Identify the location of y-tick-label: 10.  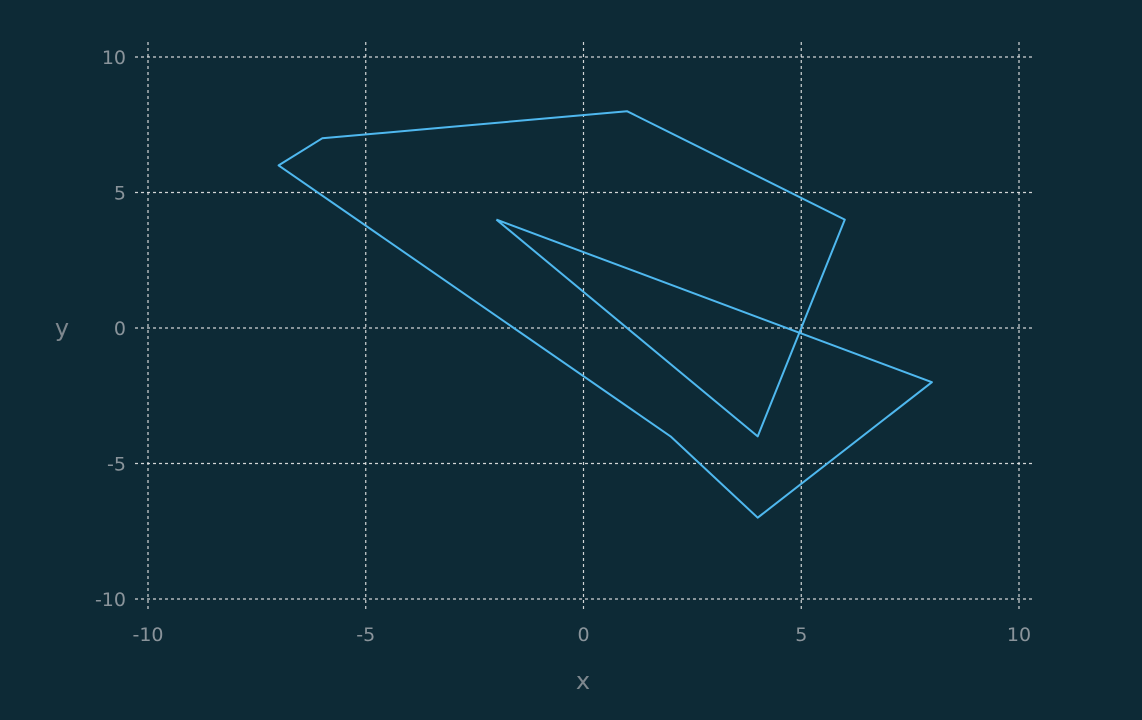
(114, 58).